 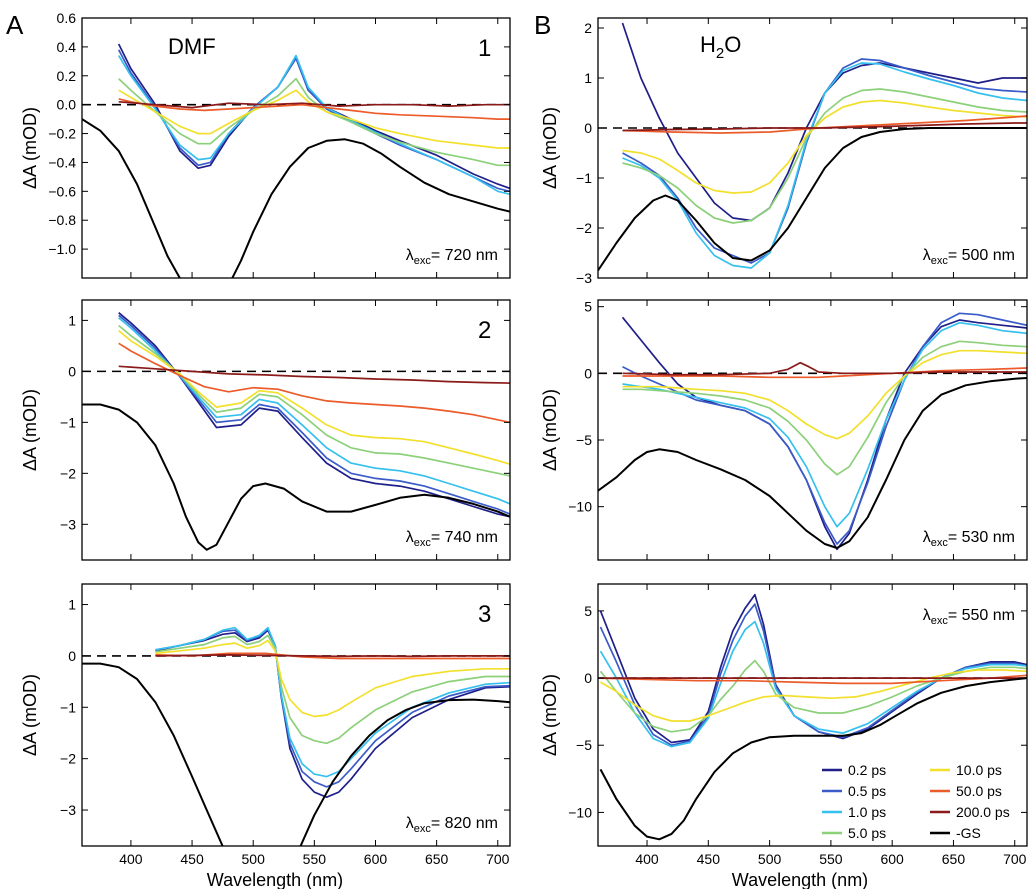 What do you see at coordinates (709, 859) in the screenshot?
I see `x-tick-label: 450` at bounding box center [709, 859].